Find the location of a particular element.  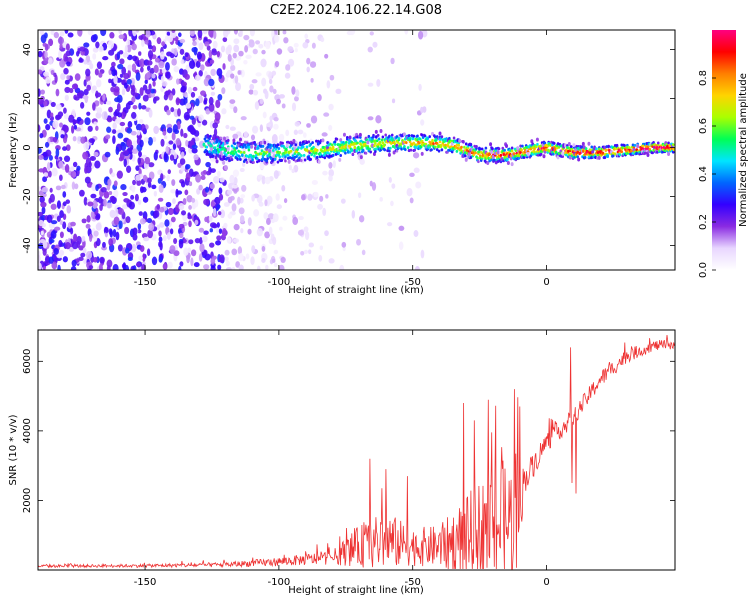

colorbar-tick-label: 0.0 is located at coordinates (703, 270).